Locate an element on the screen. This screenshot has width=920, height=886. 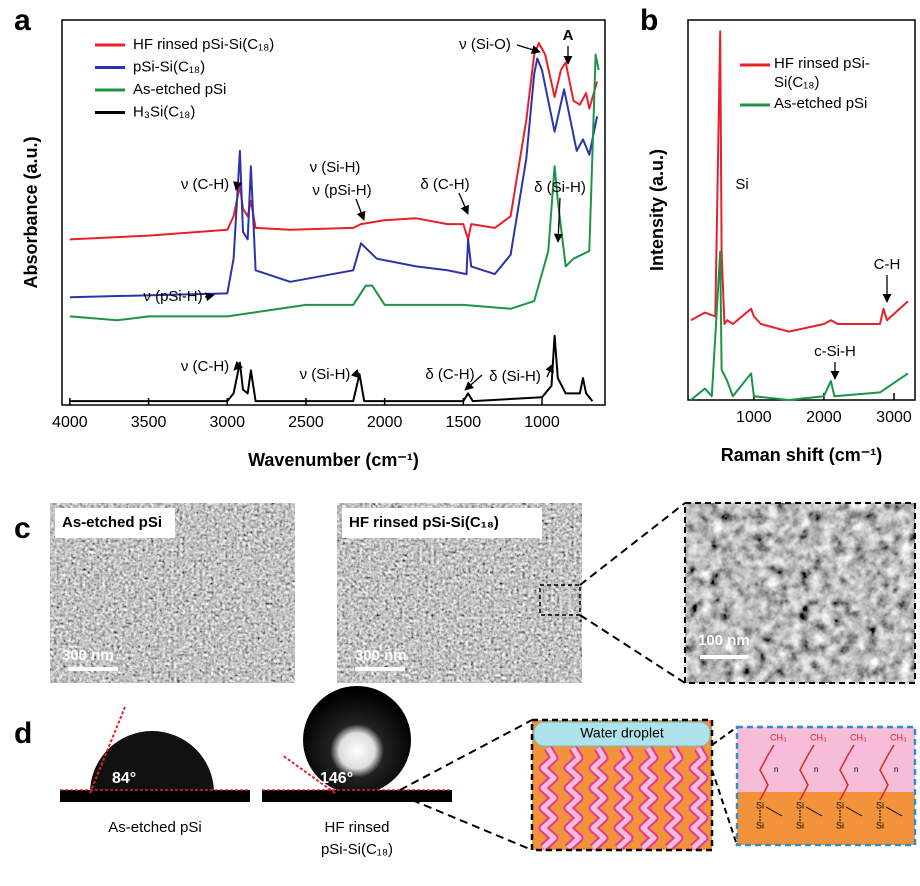
sem-zoom-image is located at coordinates (800, 593).